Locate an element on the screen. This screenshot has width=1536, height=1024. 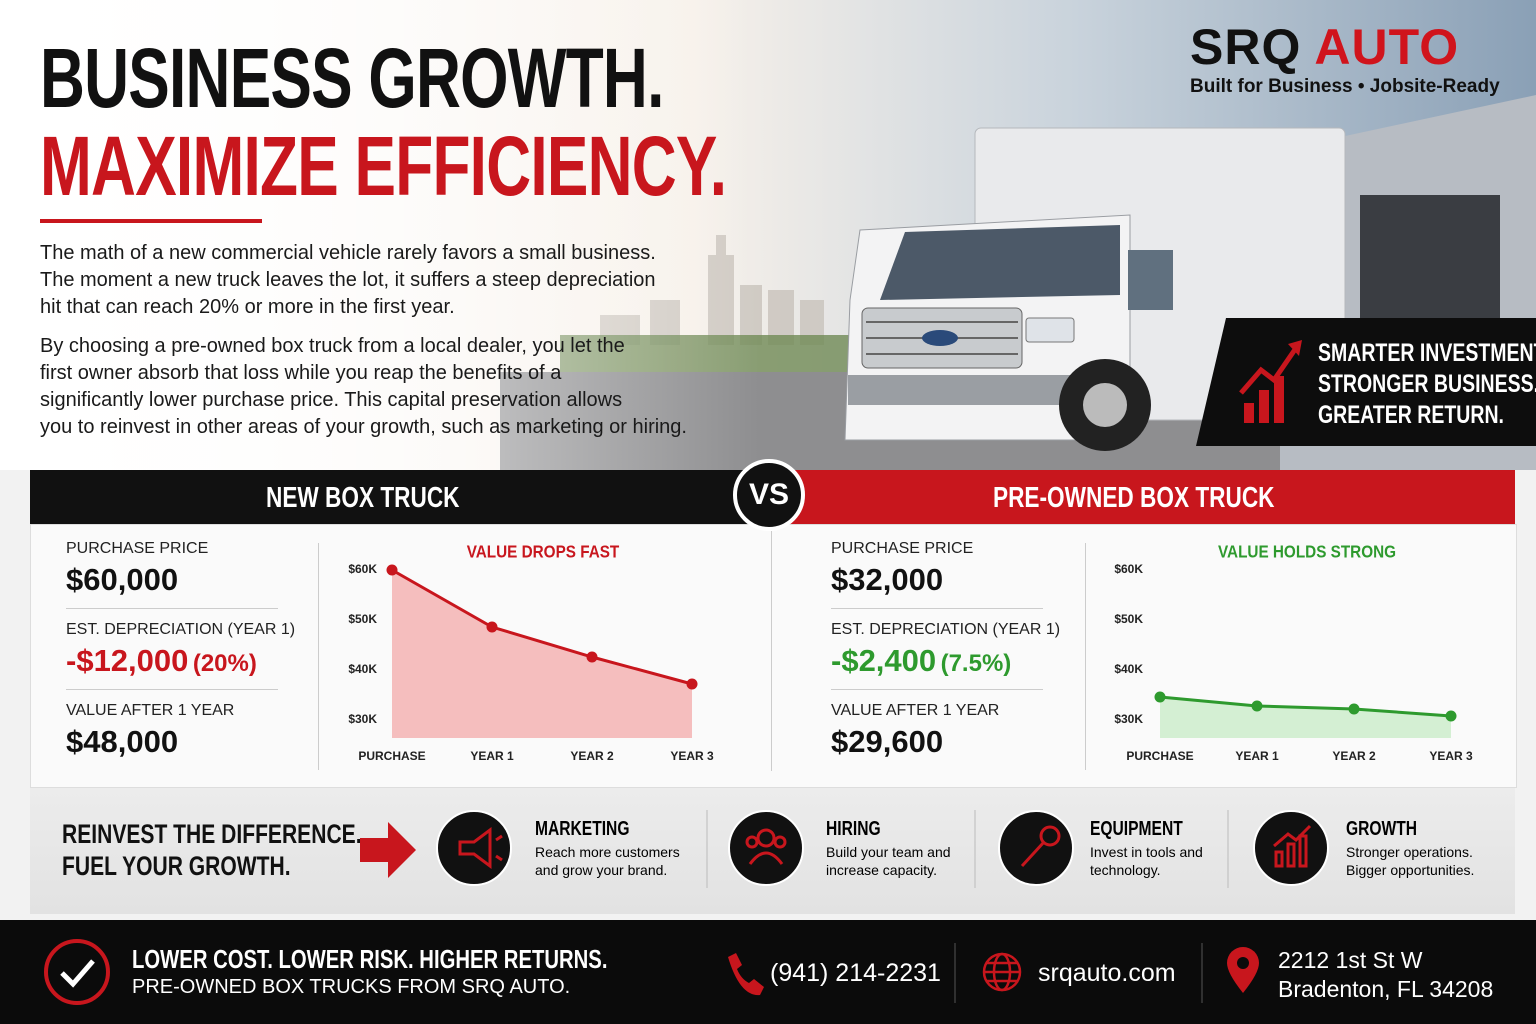
depreciation: -$12,000 is located at coordinates (127, 660).